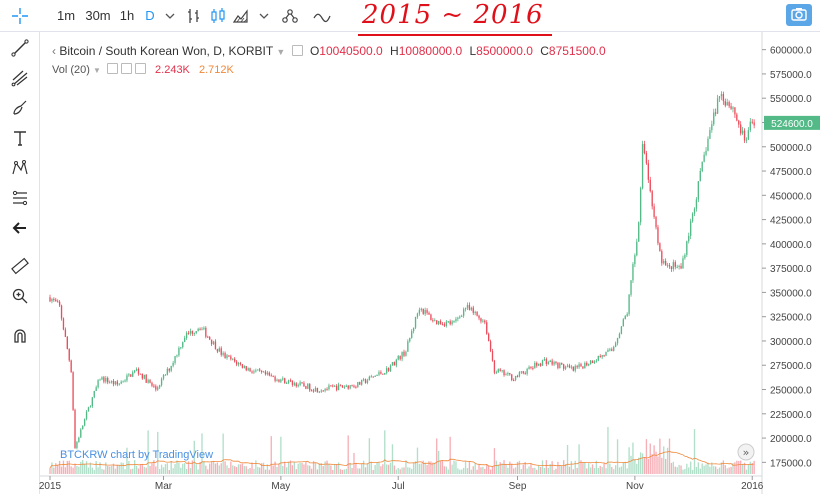  Describe the element at coordinates (791, 415) in the screenshot. I see `y-tick-label: 225000.0` at that location.